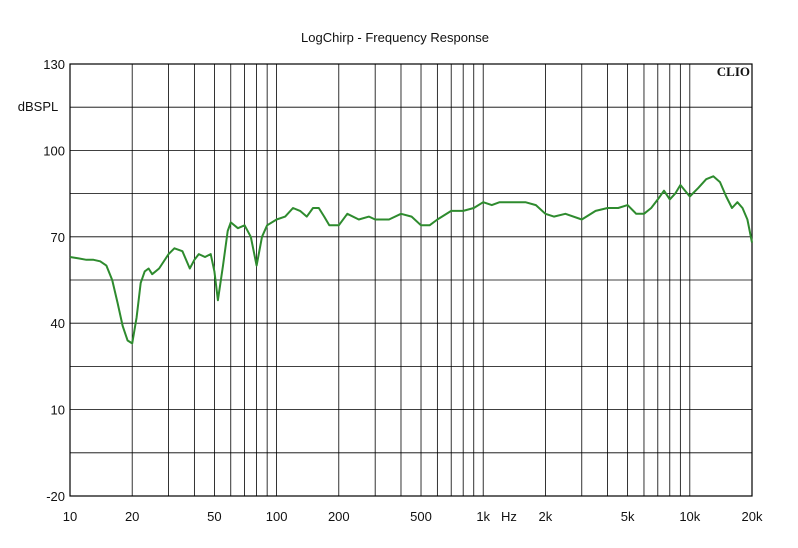  Describe the element at coordinates (58, 323) in the screenshot. I see `y-tick-label: 40` at that location.